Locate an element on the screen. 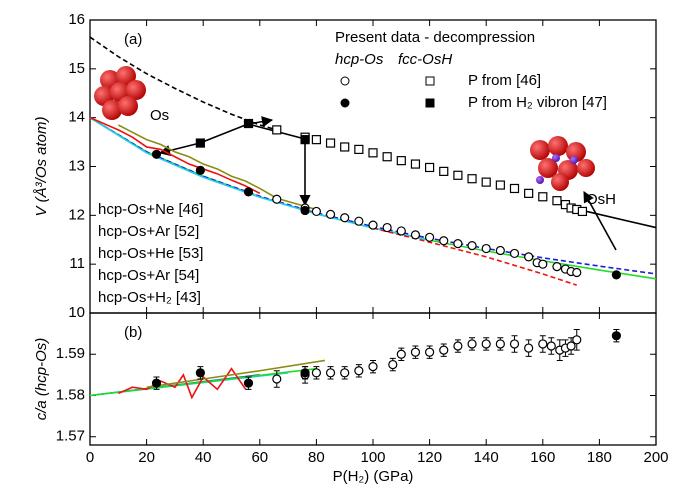  y-tick-label: 10 is located at coordinates (76, 312).